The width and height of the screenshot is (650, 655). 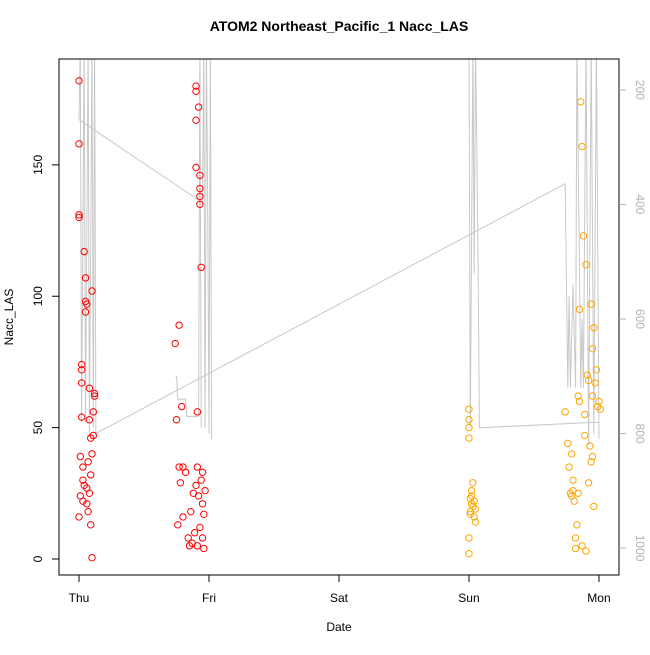 I want to click on y-axis-label: Nacc_LAS, so click(x=9, y=317).